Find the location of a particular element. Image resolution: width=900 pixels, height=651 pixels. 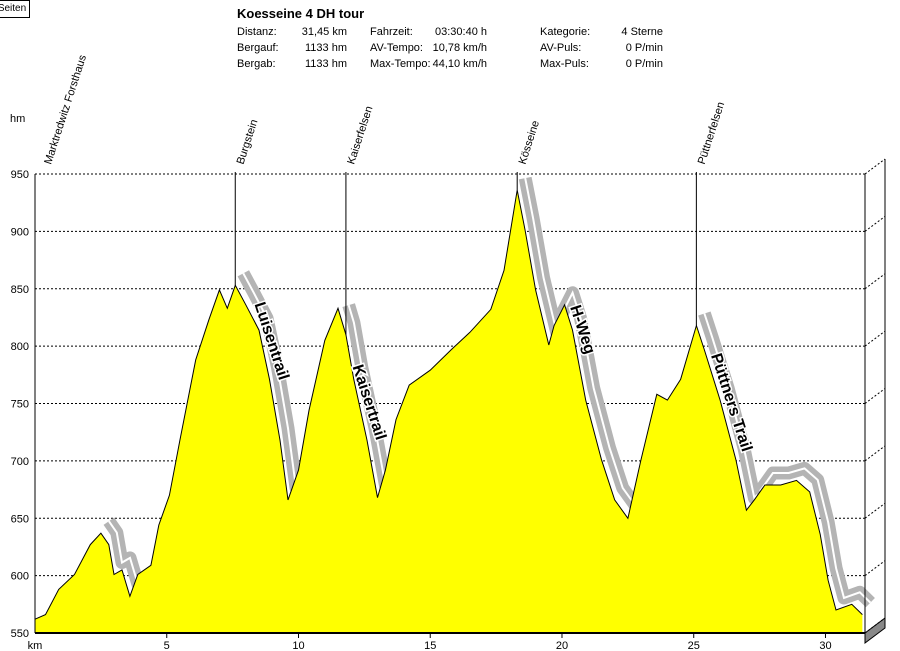

waypoint-label: Burgstein is located at coordinates (248, 142).